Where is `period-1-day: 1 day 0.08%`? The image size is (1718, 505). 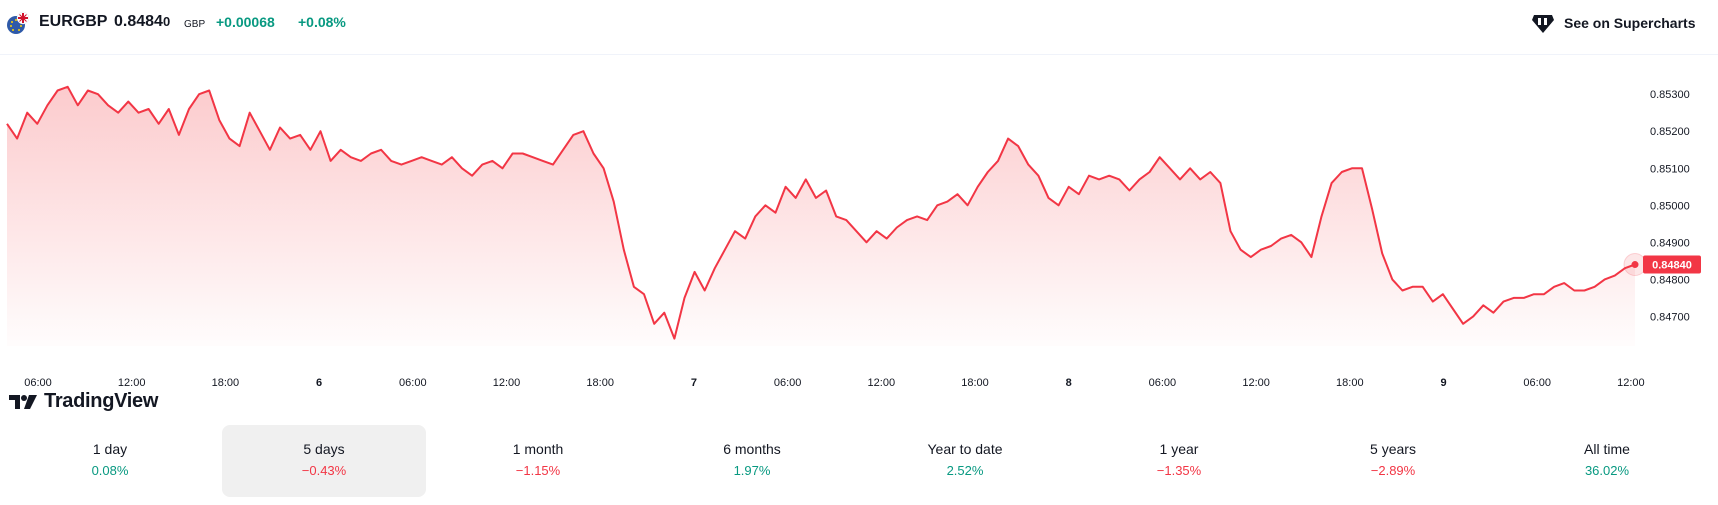 period-1-day: 1 day 0.08% is located at coordinates (110, 461).